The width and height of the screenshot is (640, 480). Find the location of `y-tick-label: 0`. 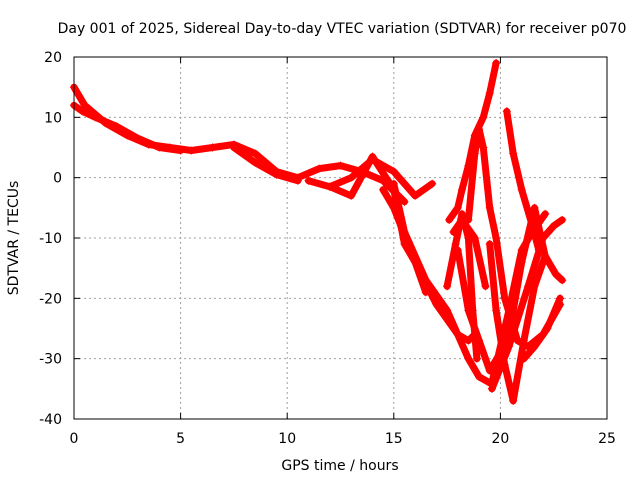

y-tick-label: 0 is located at coordinates (57, 179).